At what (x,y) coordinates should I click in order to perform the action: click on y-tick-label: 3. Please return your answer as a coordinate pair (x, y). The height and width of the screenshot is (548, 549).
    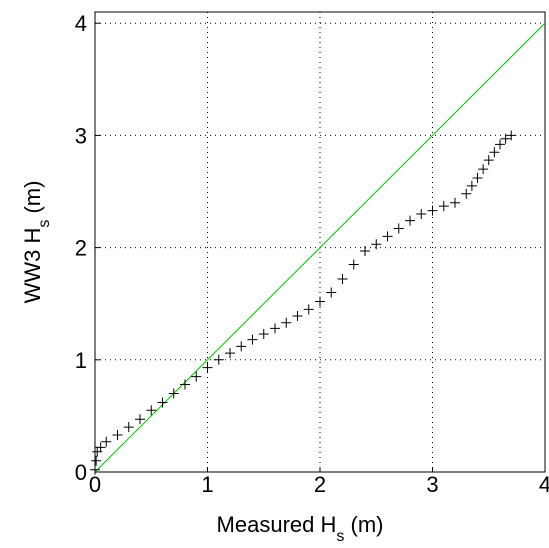
    Looking at the image, I should click on (81, 135).